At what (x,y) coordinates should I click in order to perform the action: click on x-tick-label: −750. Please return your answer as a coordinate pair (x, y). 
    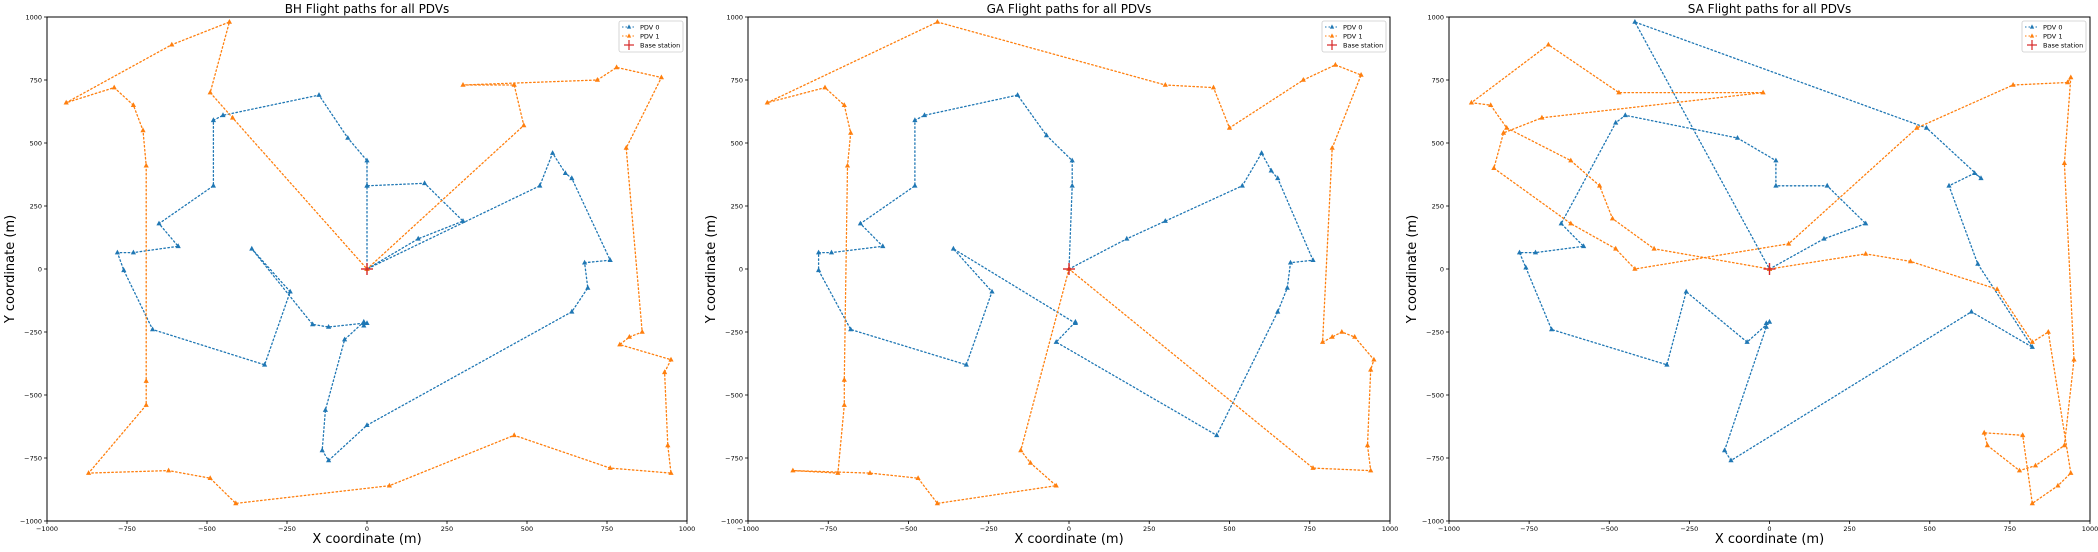
    Looking at the image, I should click on (1529, 529).